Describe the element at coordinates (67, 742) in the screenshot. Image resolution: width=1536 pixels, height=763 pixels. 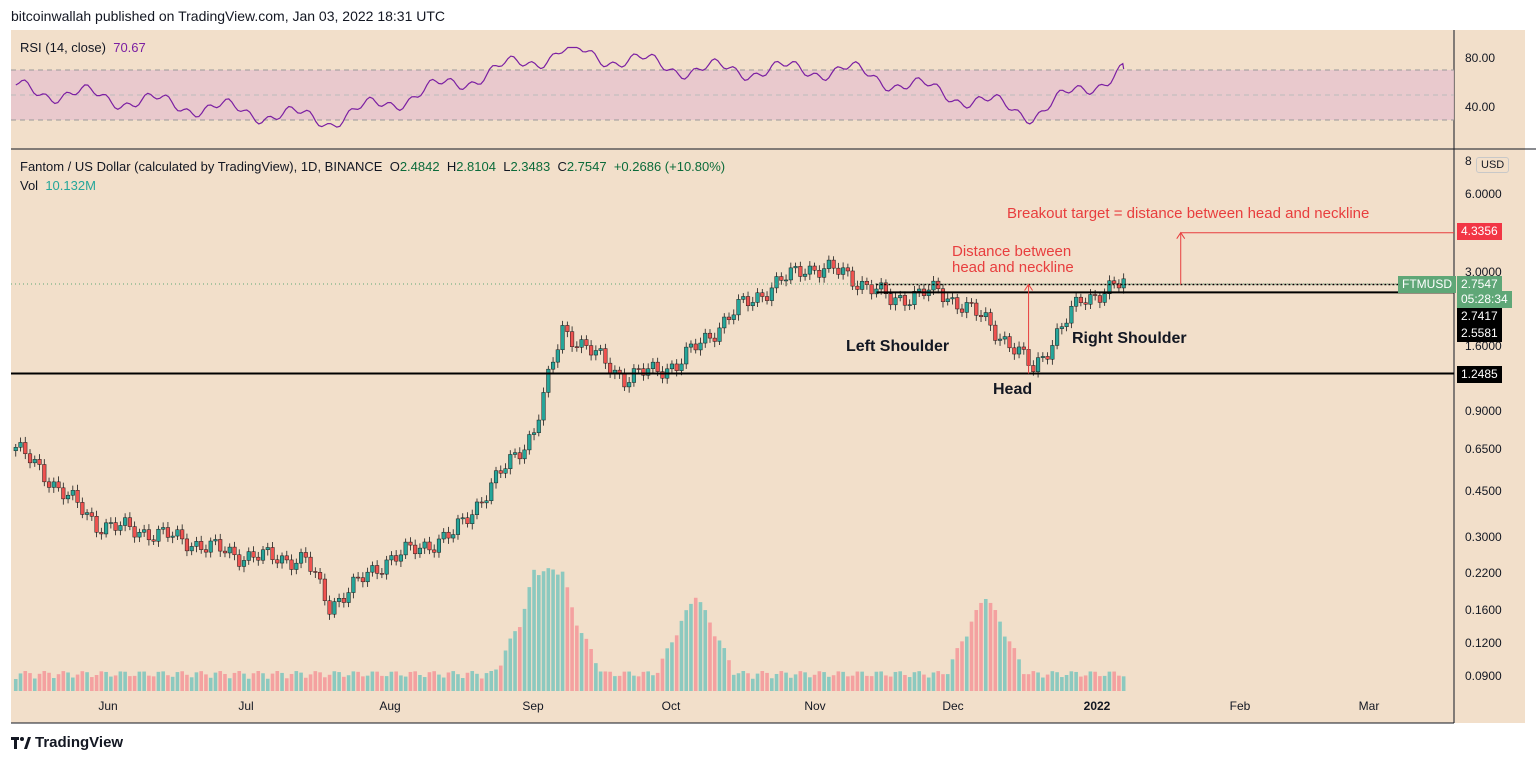
I see `tradingview-logo: TradingView` at that location.